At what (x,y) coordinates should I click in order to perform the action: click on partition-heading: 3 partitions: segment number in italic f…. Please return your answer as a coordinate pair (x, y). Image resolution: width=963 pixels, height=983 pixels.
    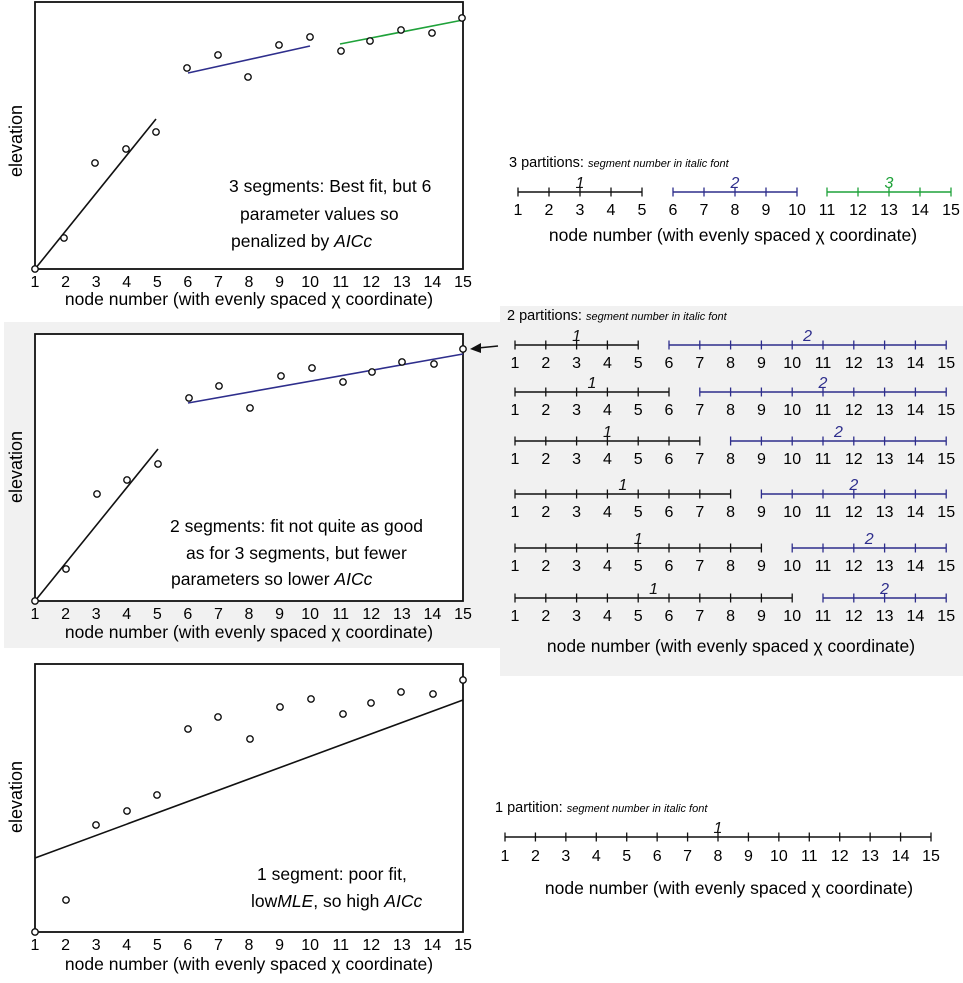
    Looking at the image, I should click on (619, 163).